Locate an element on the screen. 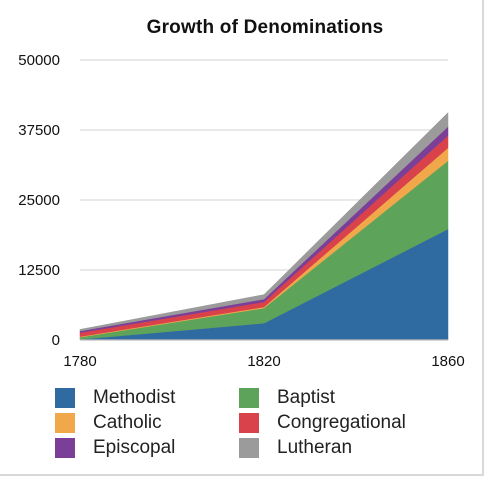 The width and height of the screenshot is (492, 480). y-tick-label: 25000 is located at coordinates (39, 200).